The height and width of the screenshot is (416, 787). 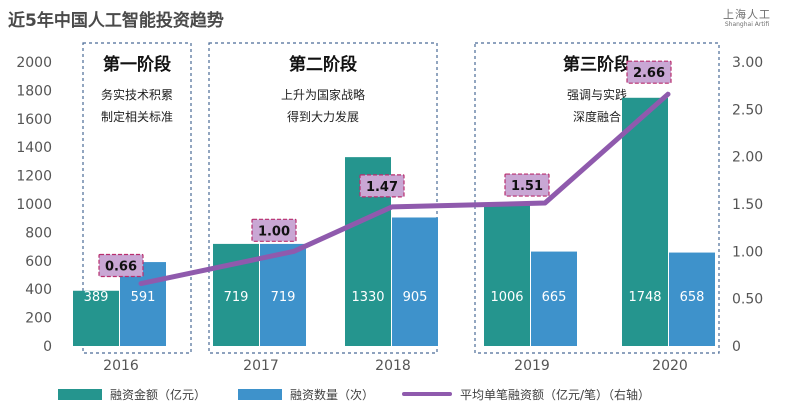 I want to click on left-tick-label: 200, so click(x=38, y=319).